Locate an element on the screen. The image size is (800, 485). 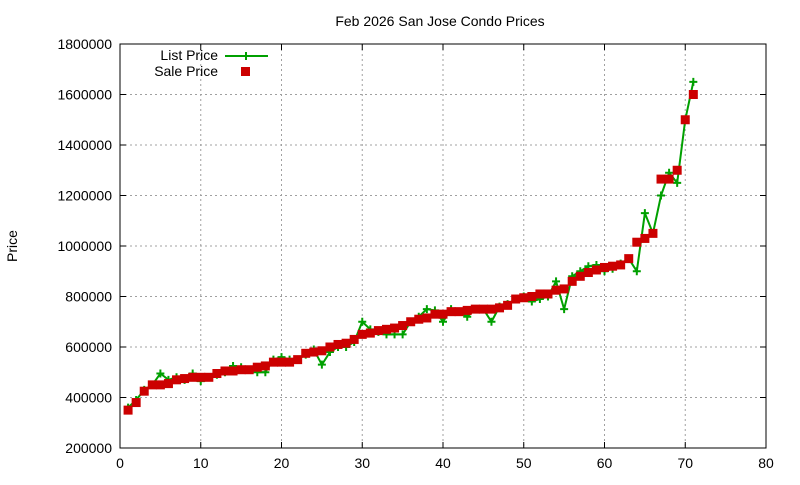
legend-label-sale: Sale Price is located at coordinates (186, 71).